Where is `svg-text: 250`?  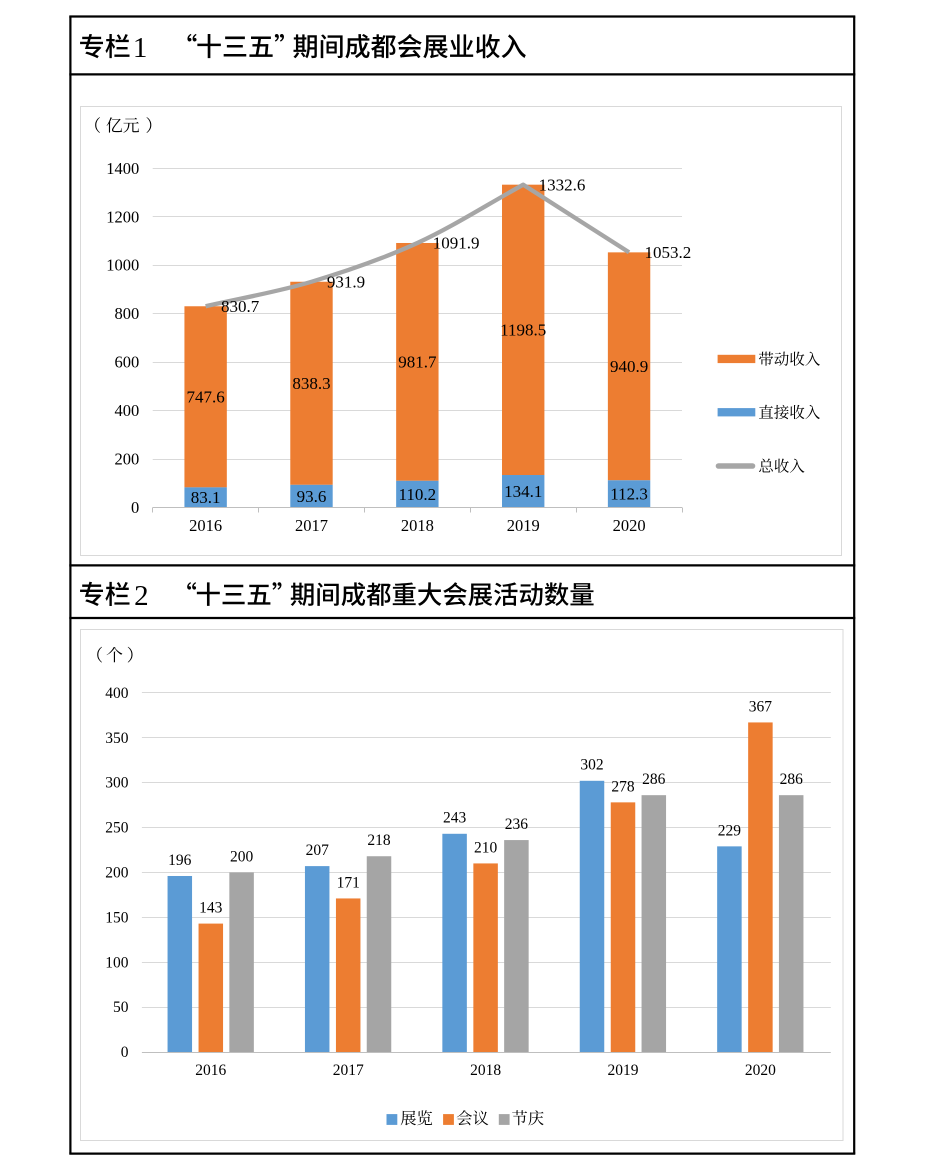 svg-text: 250 is located at coordinates (117, 828).